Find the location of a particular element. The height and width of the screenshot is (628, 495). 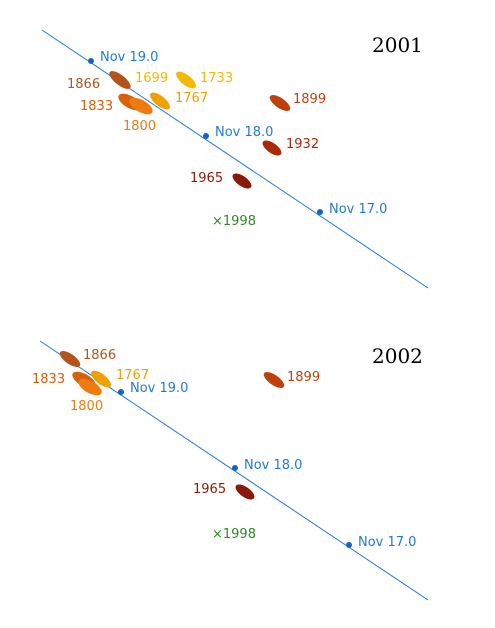

trail-label-1733: 1733 is located at coordinates (216, 78).